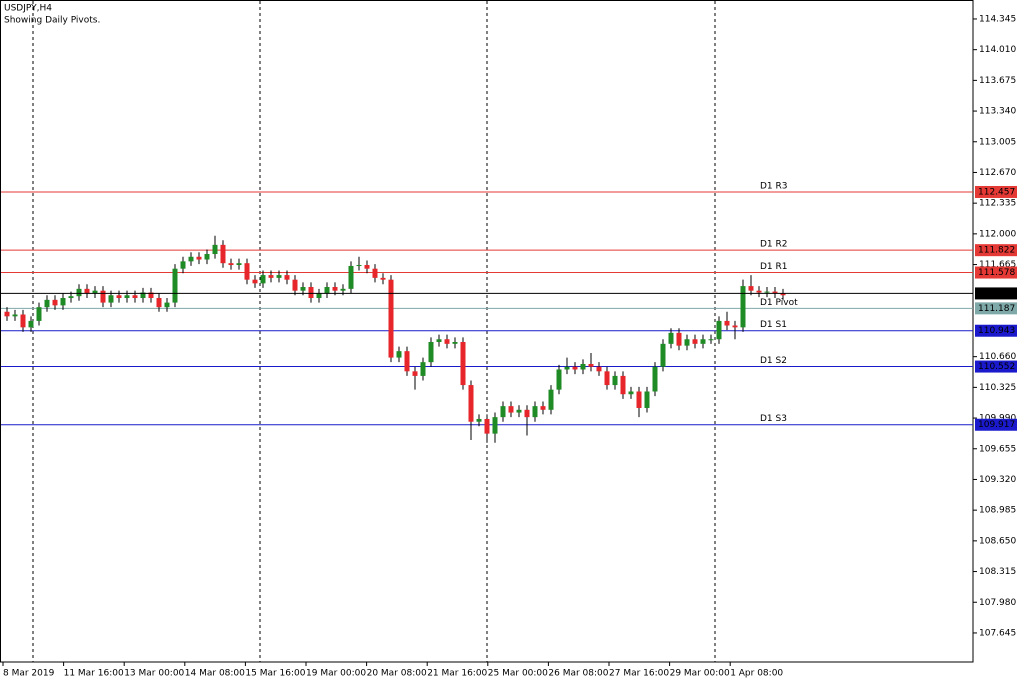  I want to click on y-tick-label: 114.010, so click(997, 50).